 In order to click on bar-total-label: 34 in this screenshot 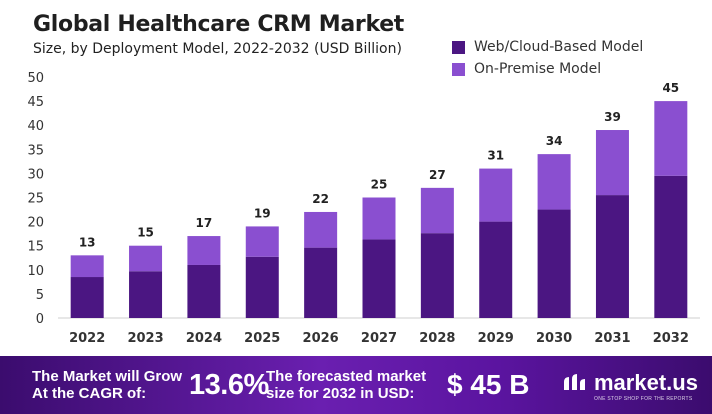, I will do `click(554, 141)`.